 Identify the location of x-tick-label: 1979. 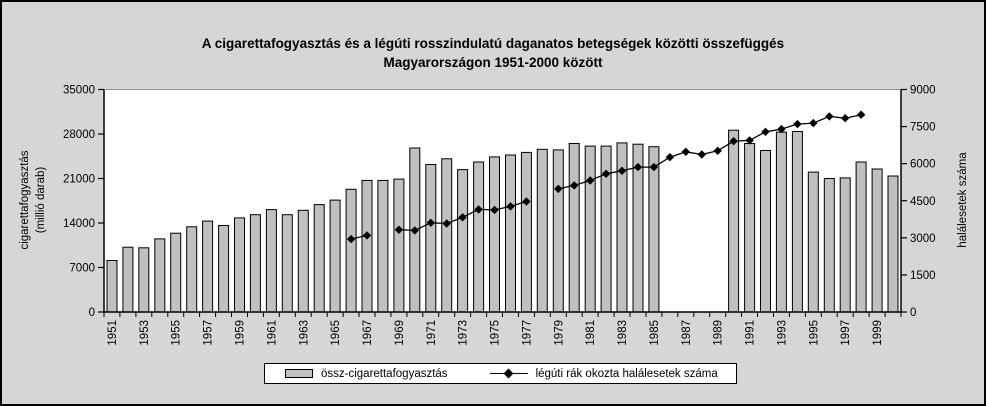
(559, 333).